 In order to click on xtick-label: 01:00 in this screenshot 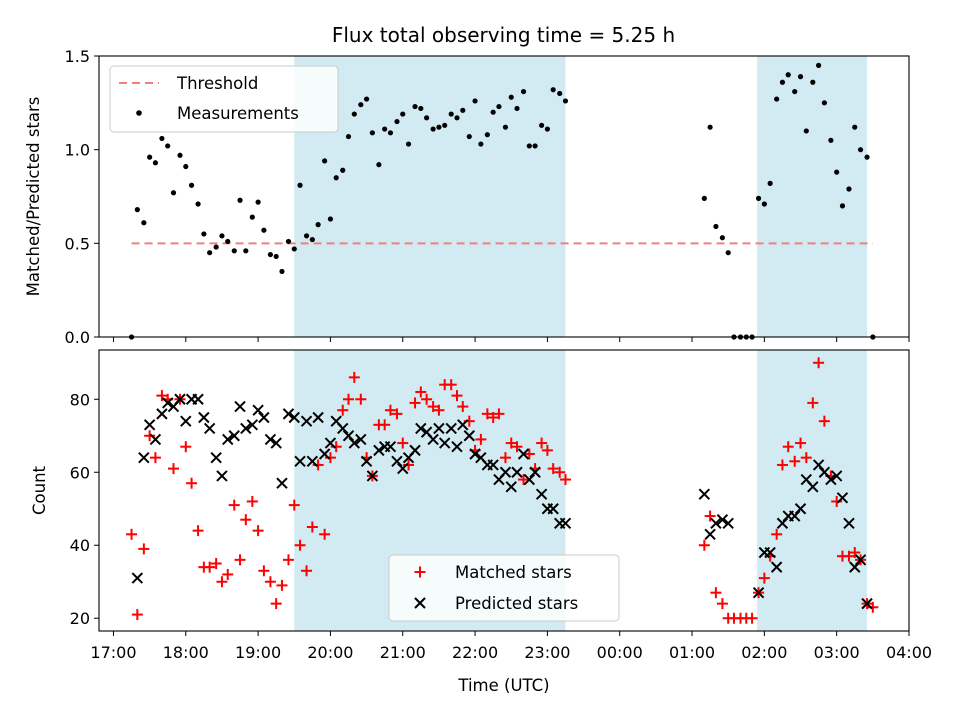, I will do `click(692, 652)`.